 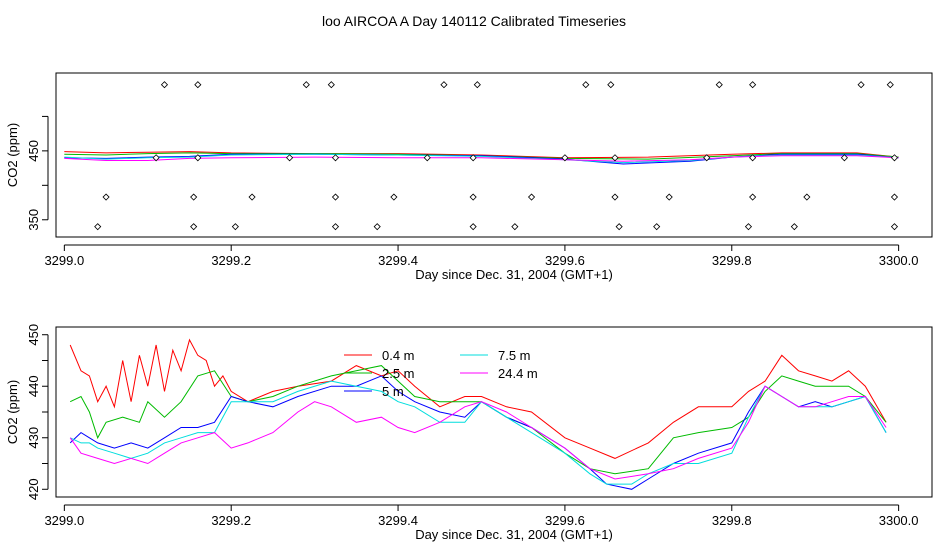 I want to click on legend-label: 0.4 m, so click(x=398, y=355).